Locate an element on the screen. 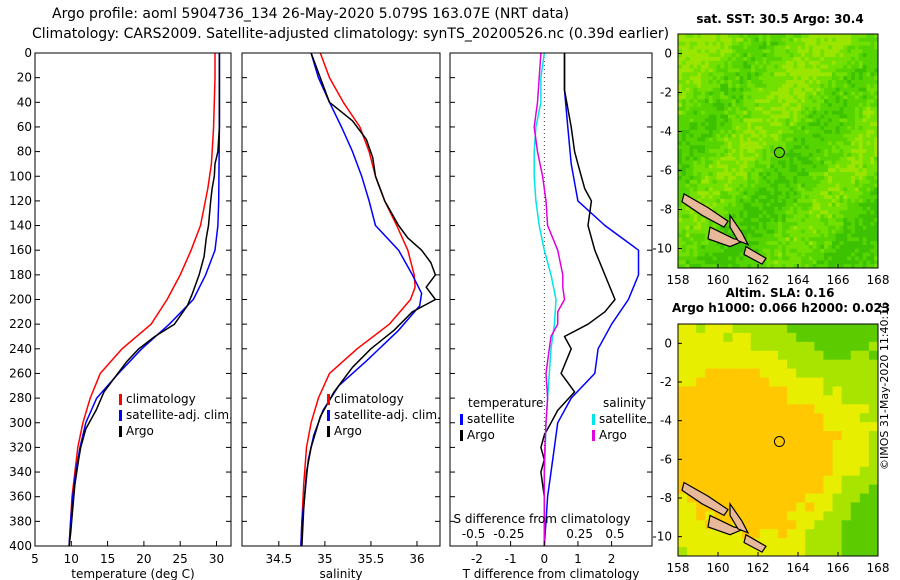 The image size is (900, 580). y-tick-label: 120 is located at coordinates (20, 201).